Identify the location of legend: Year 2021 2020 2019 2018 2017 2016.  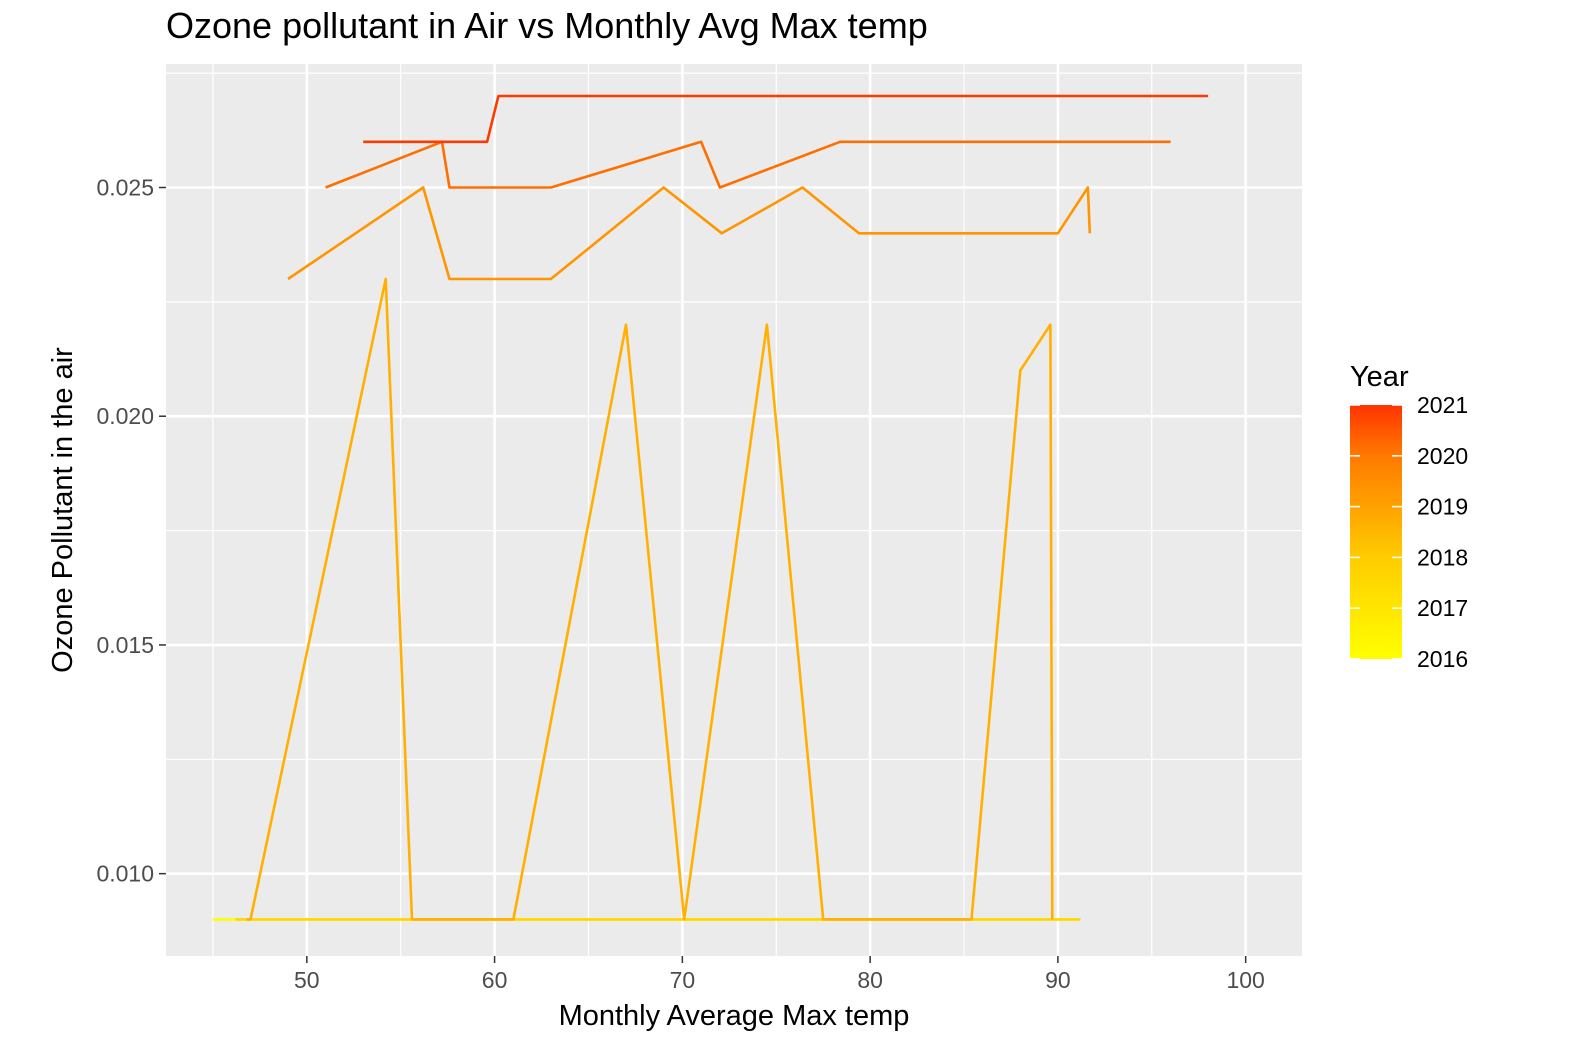
(1409, 516).